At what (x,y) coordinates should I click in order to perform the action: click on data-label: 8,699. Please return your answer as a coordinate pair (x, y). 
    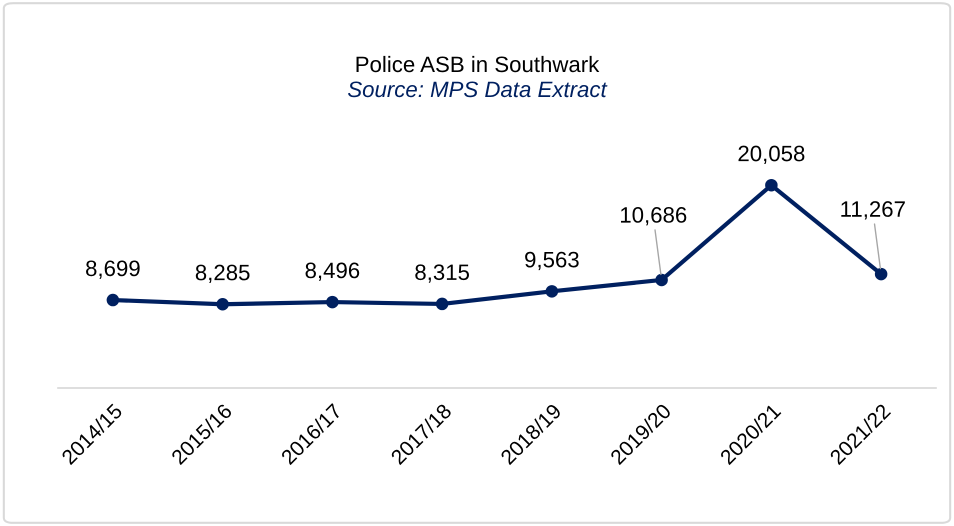
    Looking at the image, I should click on (113, 269).